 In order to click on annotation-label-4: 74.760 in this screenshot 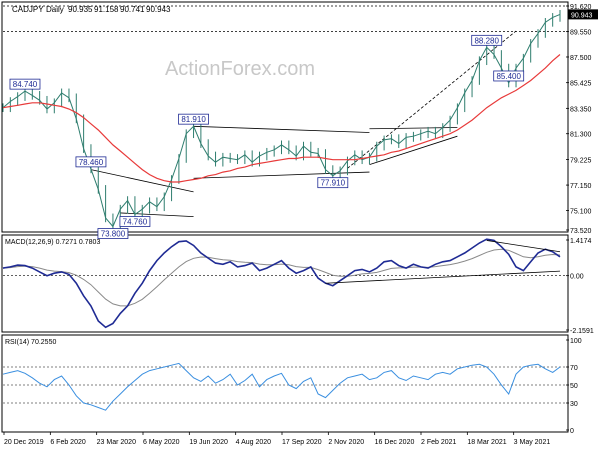, I will do `click(135, 222)`.